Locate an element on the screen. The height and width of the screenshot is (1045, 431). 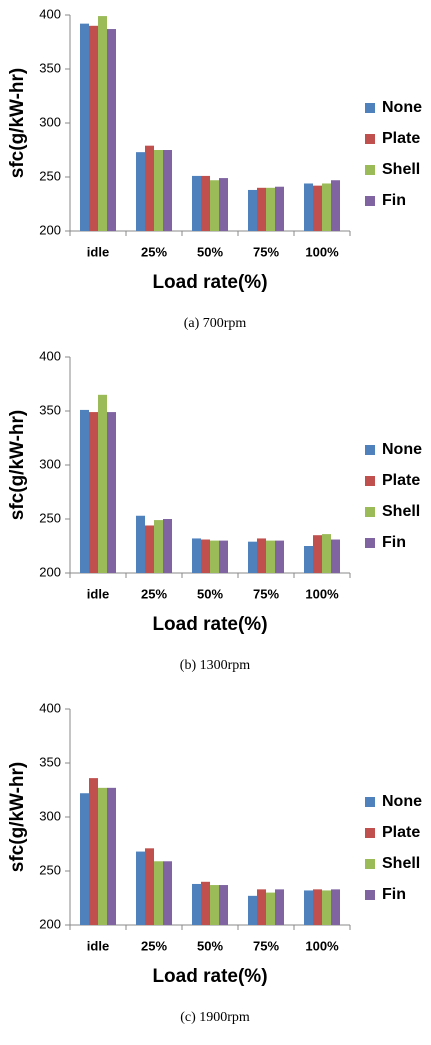
x-tick-label: idle is located at coordinates (98, 593).